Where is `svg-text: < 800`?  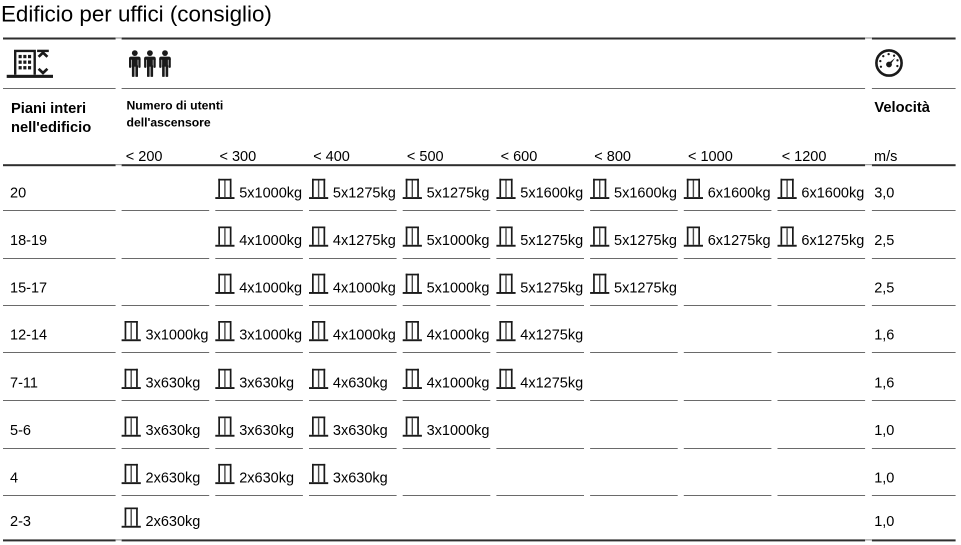 svg-text: < 800 is located at coordinates (612, 157).